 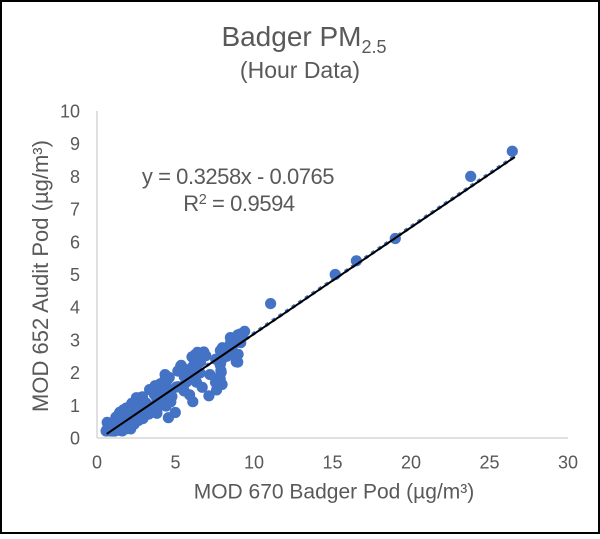 I want to click on svg-text: 7, so click(x=75, y=210).